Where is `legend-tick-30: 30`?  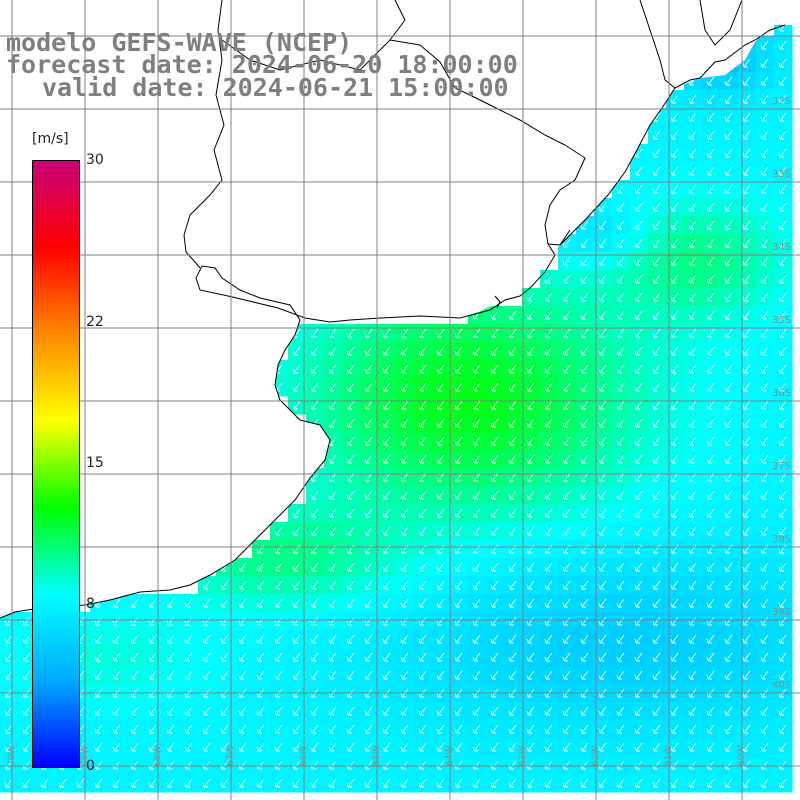
legend-tick-30: 30 is located at coordinates (95, 160).